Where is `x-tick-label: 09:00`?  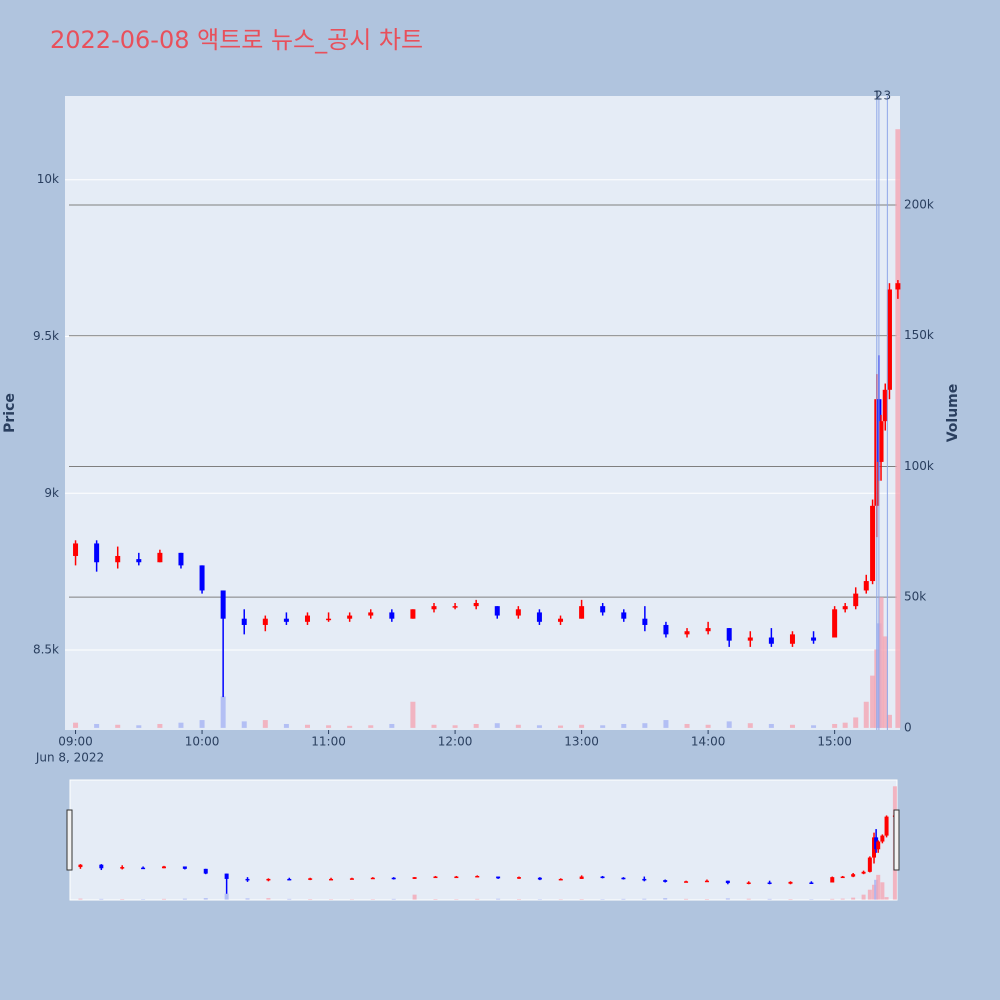 x-tick-label: 09:00 is located at coordinates (75, 742).